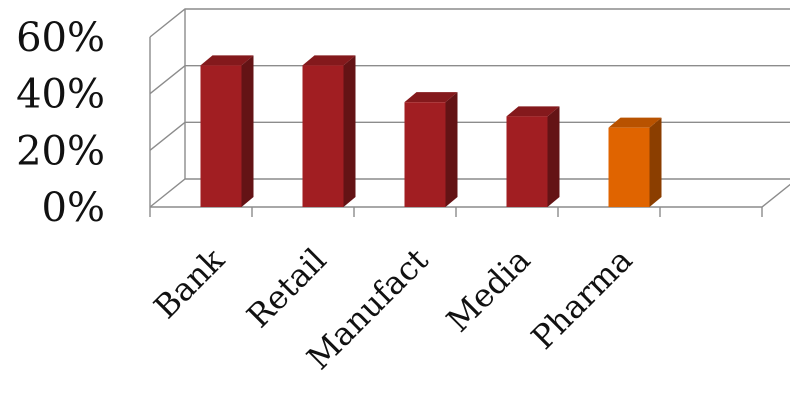 The width and height of the screenshot is (790, 405). I want to click on x-tick-label: Bank, so click(189, 283).